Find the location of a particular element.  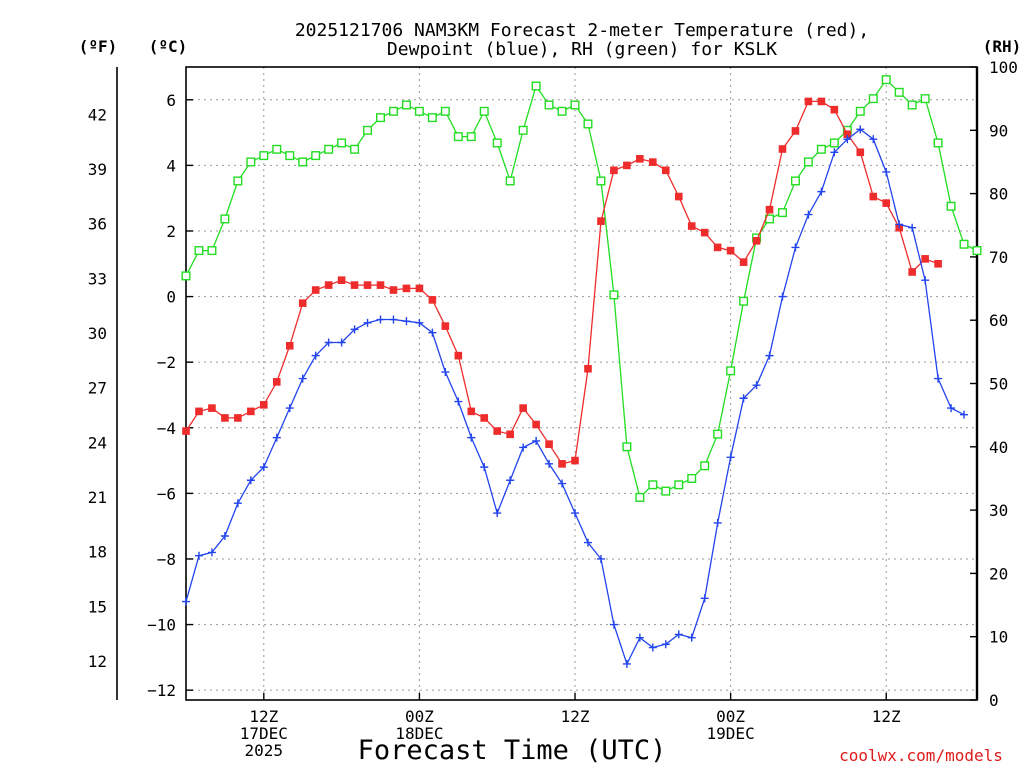

rh-tick-label-1: 90 is located at coordinates (998, 130).